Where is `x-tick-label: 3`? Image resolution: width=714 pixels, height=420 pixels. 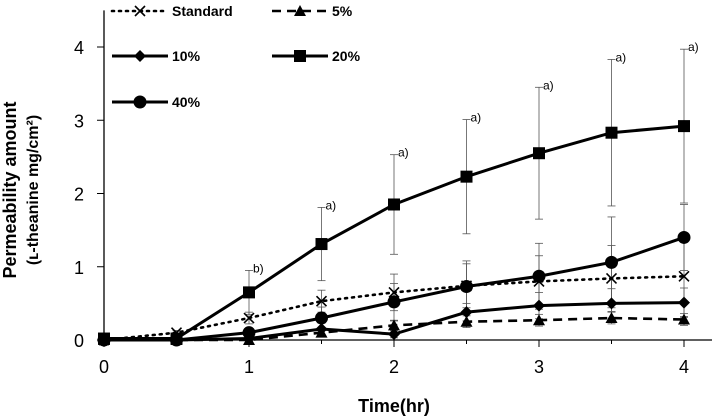
x-tick-label: 3 is located at coordinates (539, 367).